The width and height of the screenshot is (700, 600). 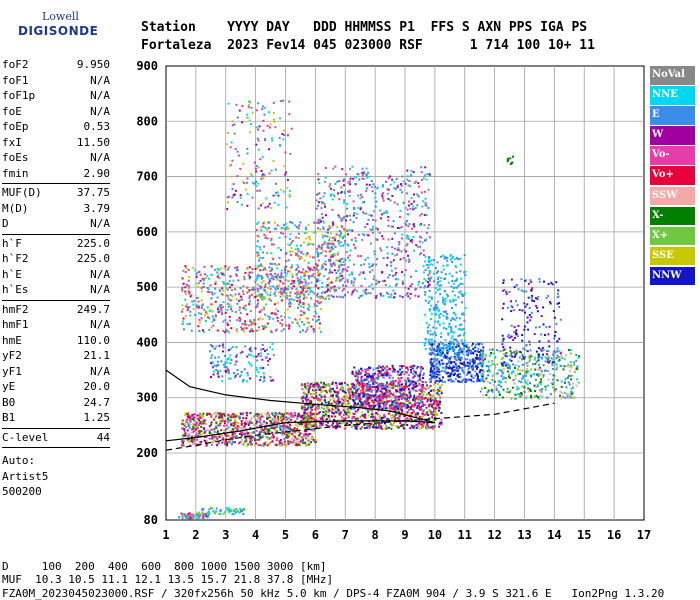 What do you see at coordinates (97, 173) in the screenshot?
I see `param-value: 2.90` at bounding box center [97, 173].